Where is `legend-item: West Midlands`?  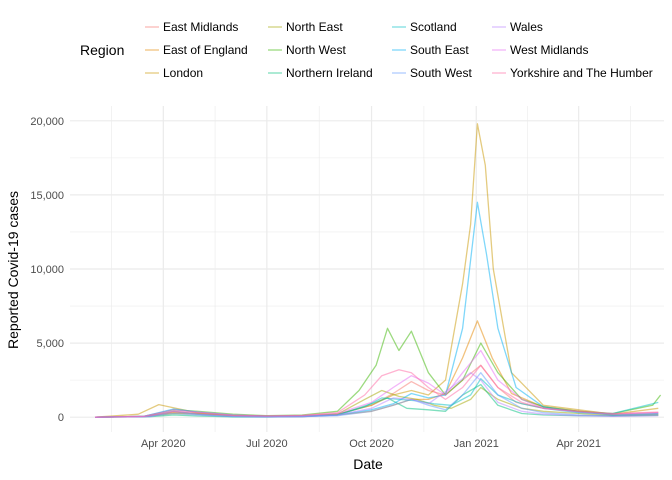
legend-item: West Midlands is located at coordinates (540, 50).